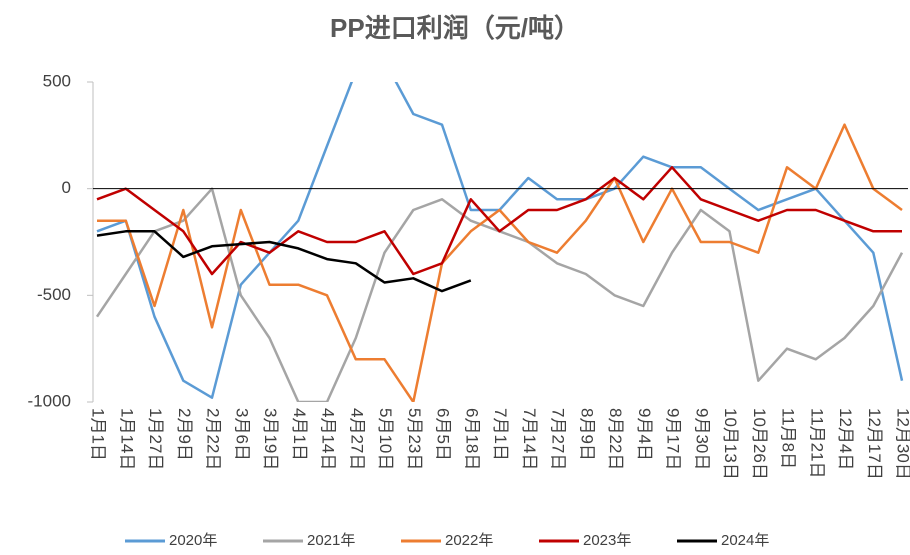 This screenshot has width=910, height=555. What do you see at coordinates (328, 439) in the screenshot?
I see `x-tick-label: 4月14日` at bounding box center [328, 439].